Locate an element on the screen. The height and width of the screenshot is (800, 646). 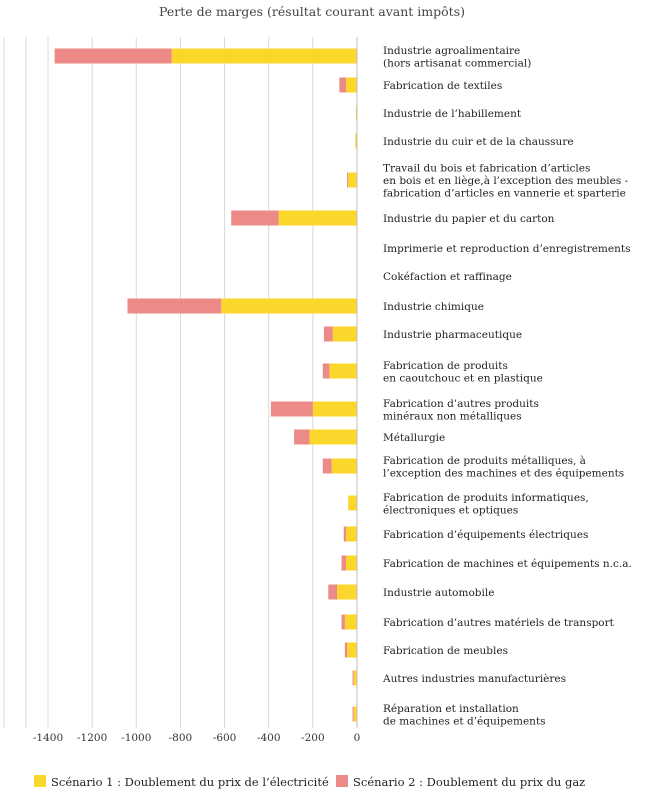
category-label: Fabrication de meubles is located at coordinates (445, 651).